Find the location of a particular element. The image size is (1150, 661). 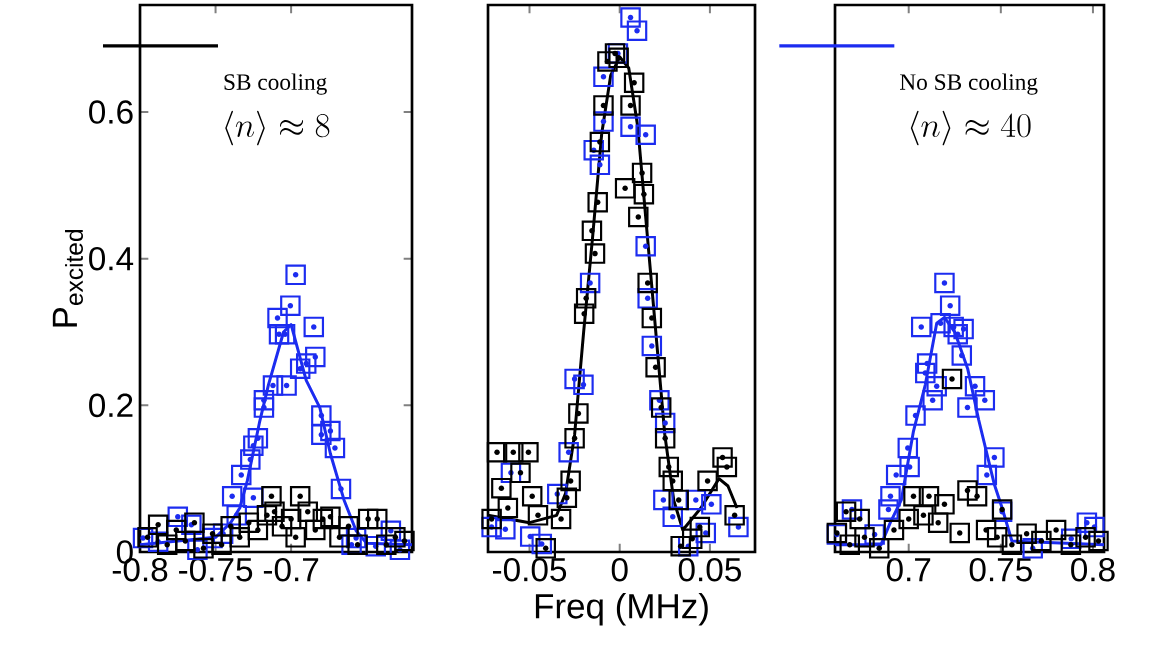

y-tick-label: 0.6 is located at coordinates (111, 112).